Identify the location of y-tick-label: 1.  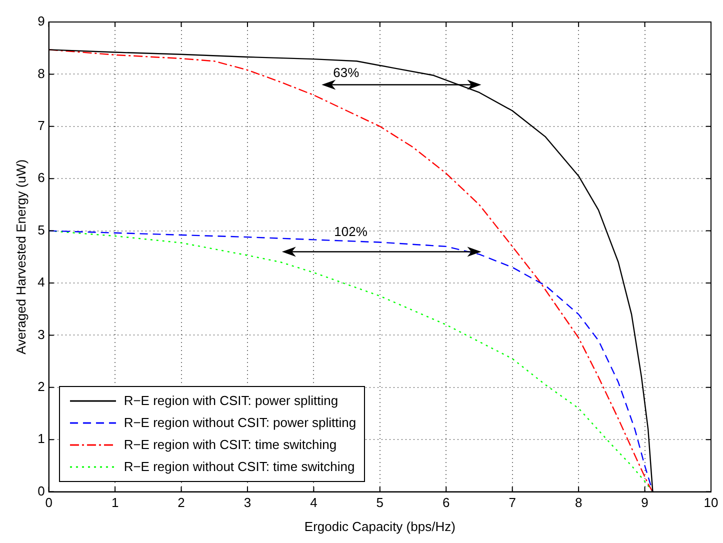
(41, 438).